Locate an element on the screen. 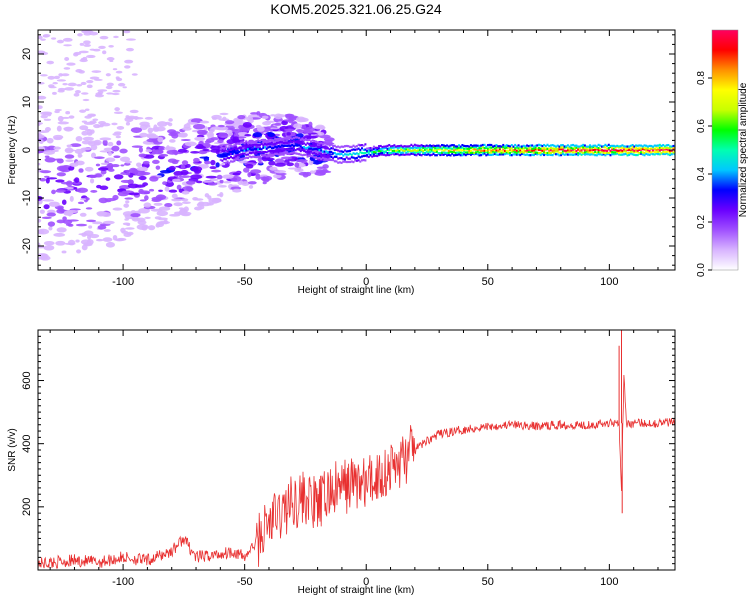  spectrogram-x-label: Height of straight line (km) is located at coordinates (356, 290).